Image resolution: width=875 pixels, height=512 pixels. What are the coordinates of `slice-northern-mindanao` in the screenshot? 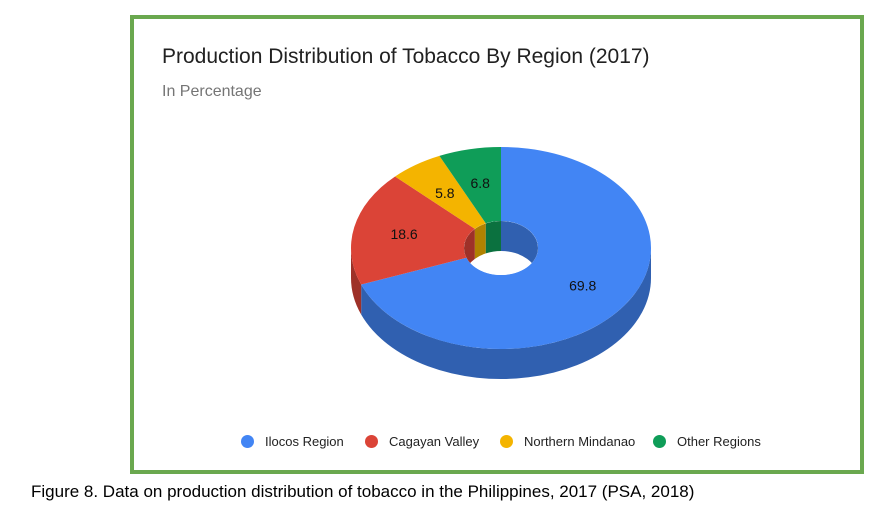 It's located at (440, 192).